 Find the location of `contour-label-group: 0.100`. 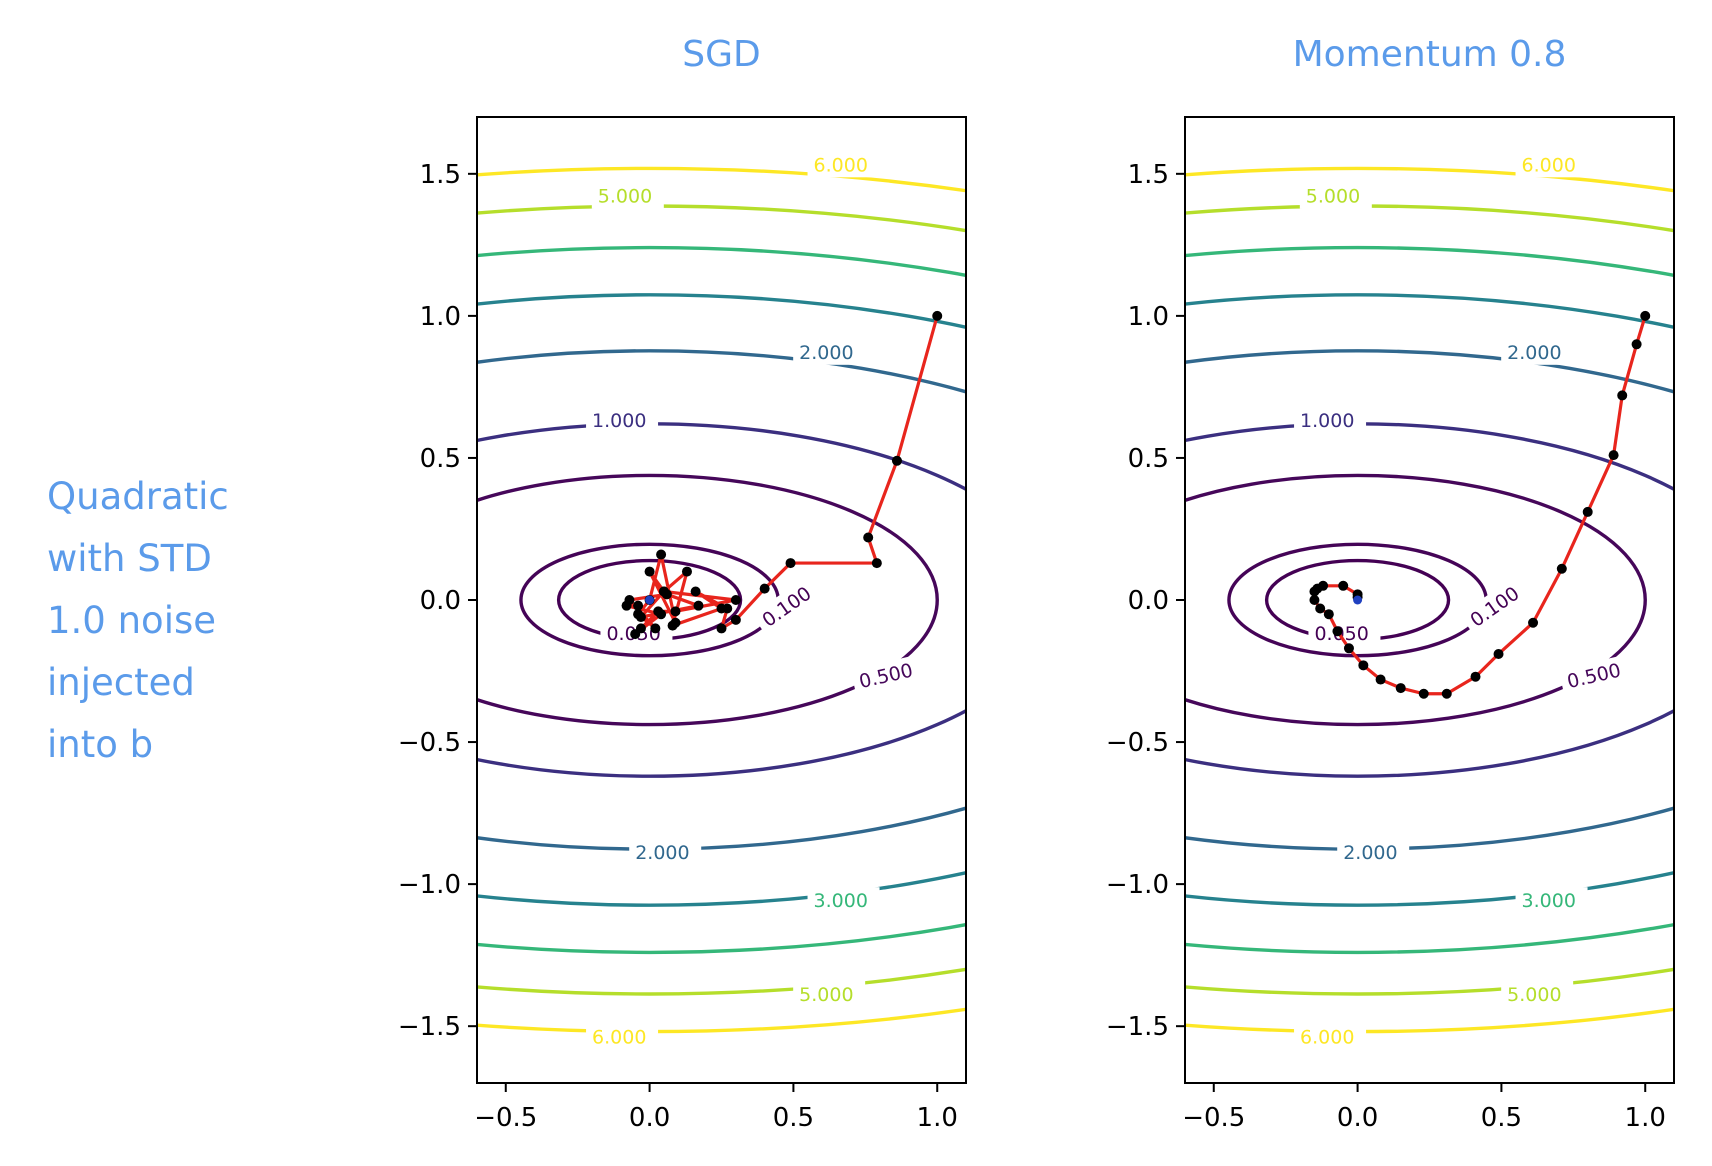

contour-label-group: 0.100 is located at coordinates (1496, 605).